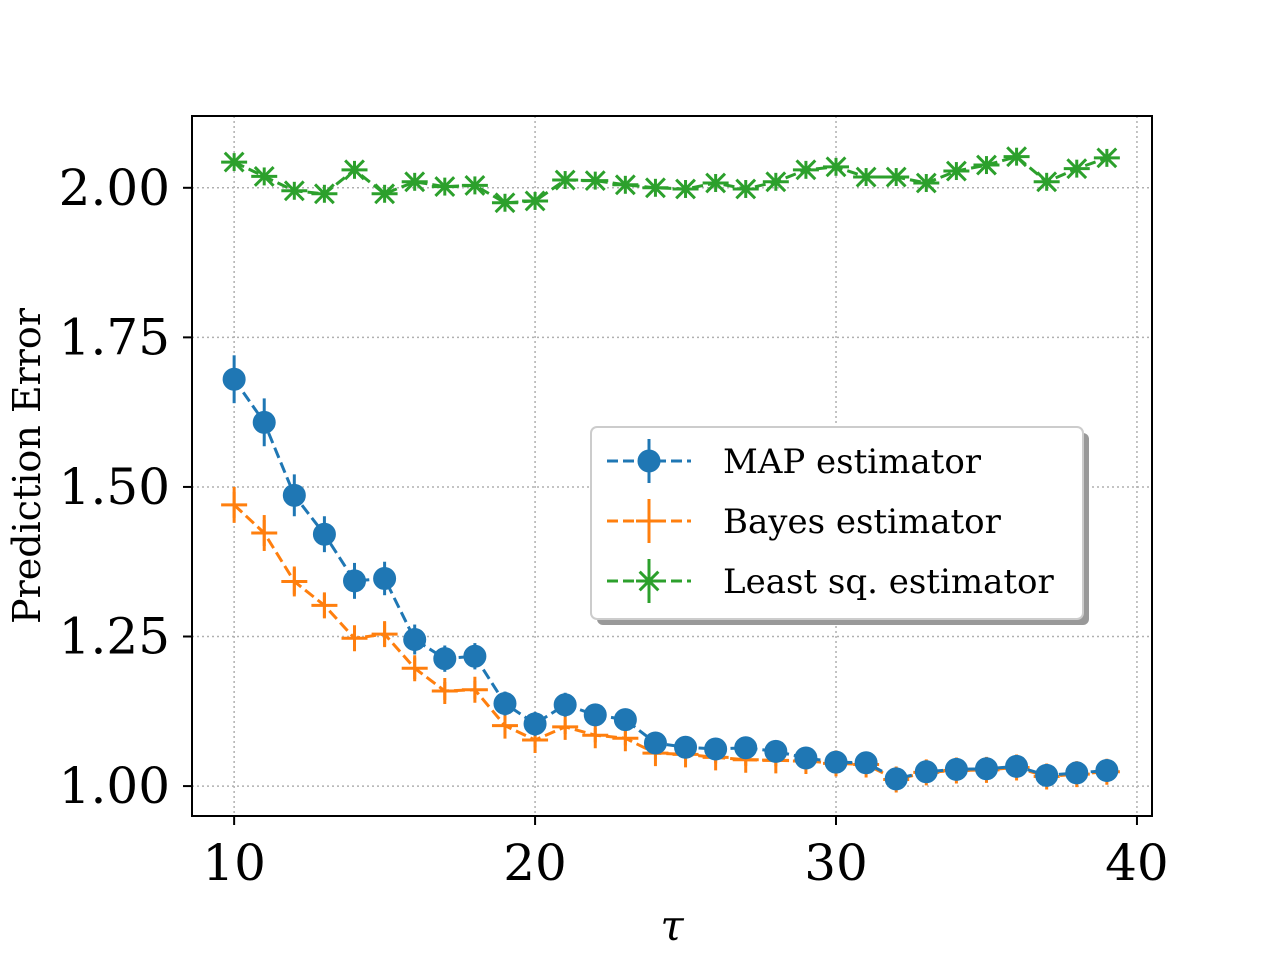  Describe the element at coordinates (852, 462) in the screenshot. I see `legend-label: MAP estimator` at that location.